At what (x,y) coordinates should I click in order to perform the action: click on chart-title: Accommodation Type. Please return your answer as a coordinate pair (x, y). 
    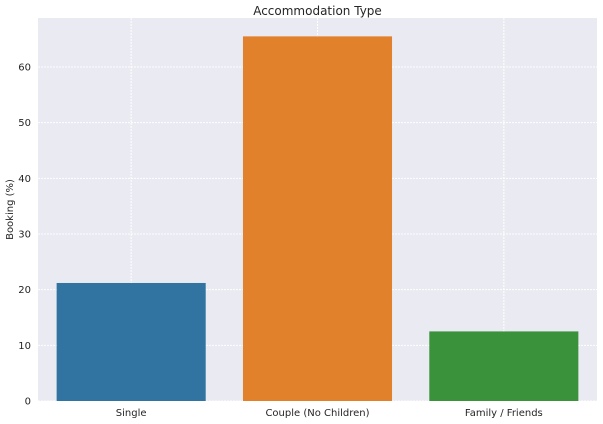
    Looking at the image, I should click on (317, 11).